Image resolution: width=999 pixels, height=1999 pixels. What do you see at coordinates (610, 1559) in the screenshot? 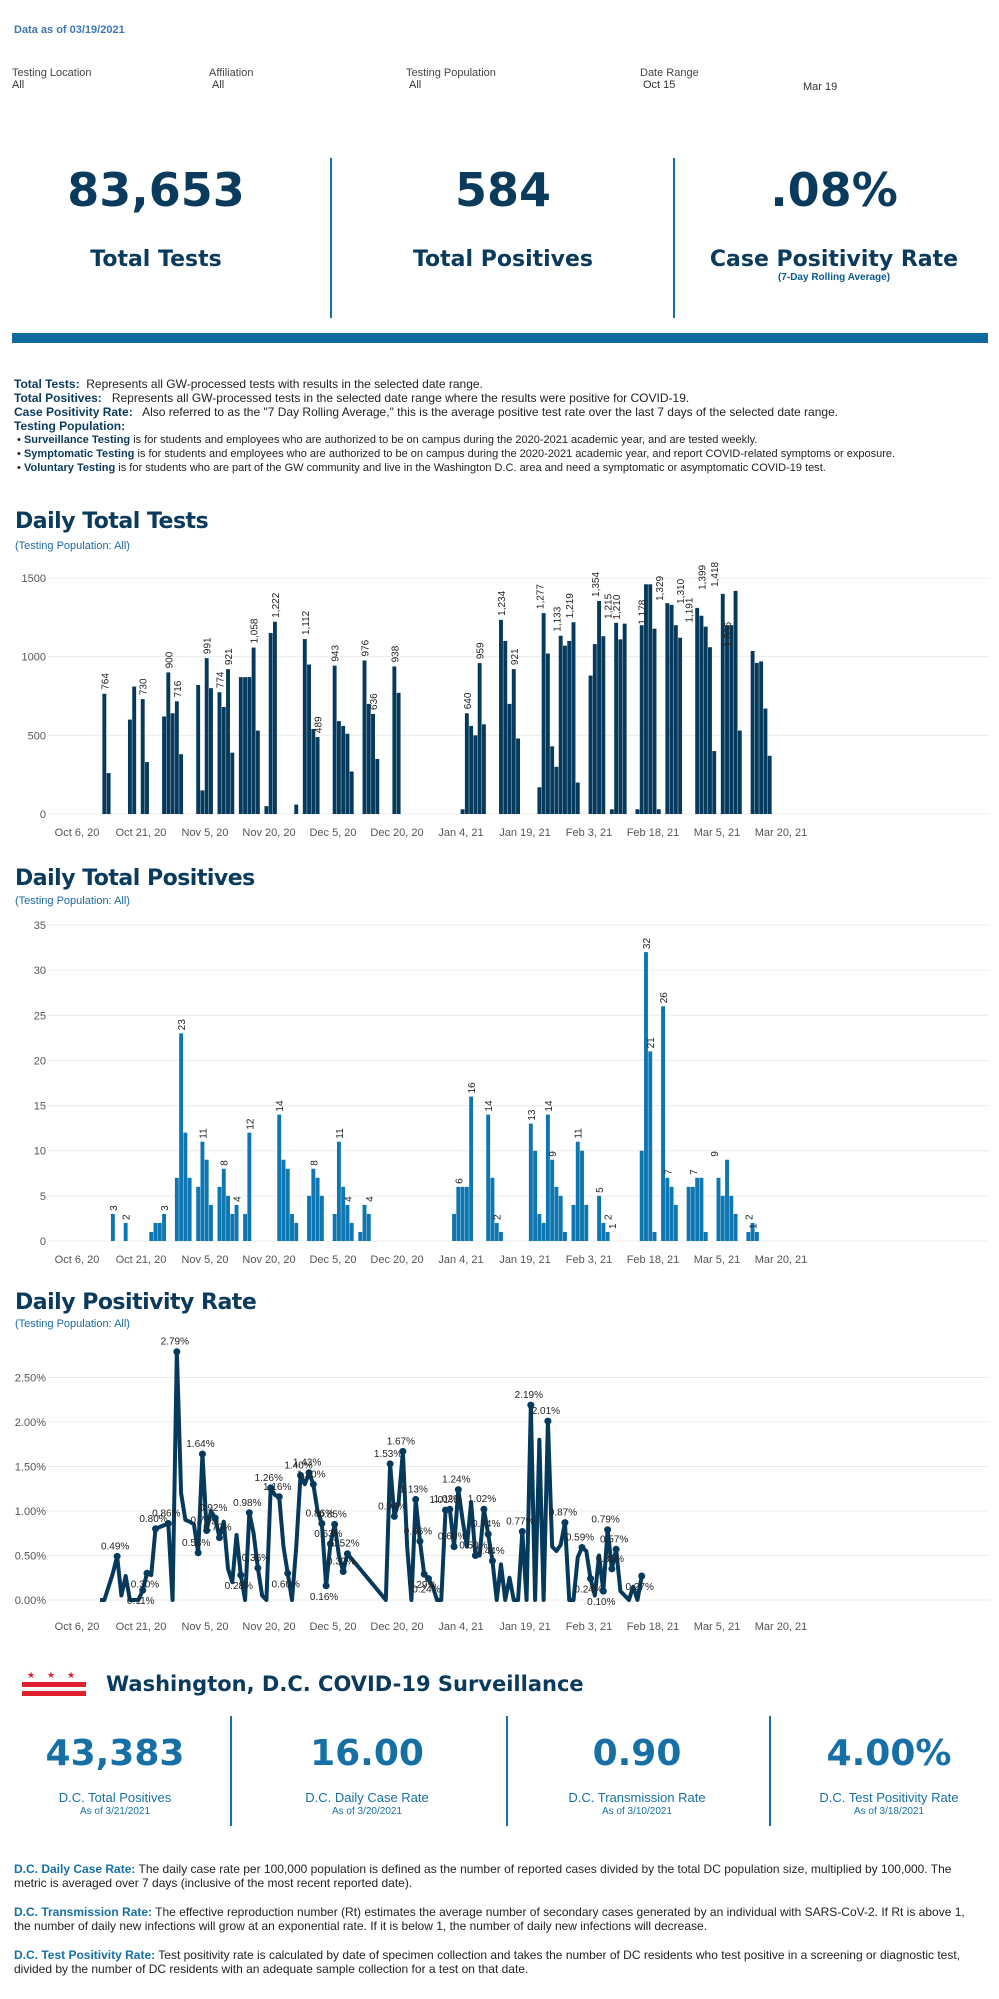
I see `point-data-label: 0.35%` at bounding box center [610, 1559].